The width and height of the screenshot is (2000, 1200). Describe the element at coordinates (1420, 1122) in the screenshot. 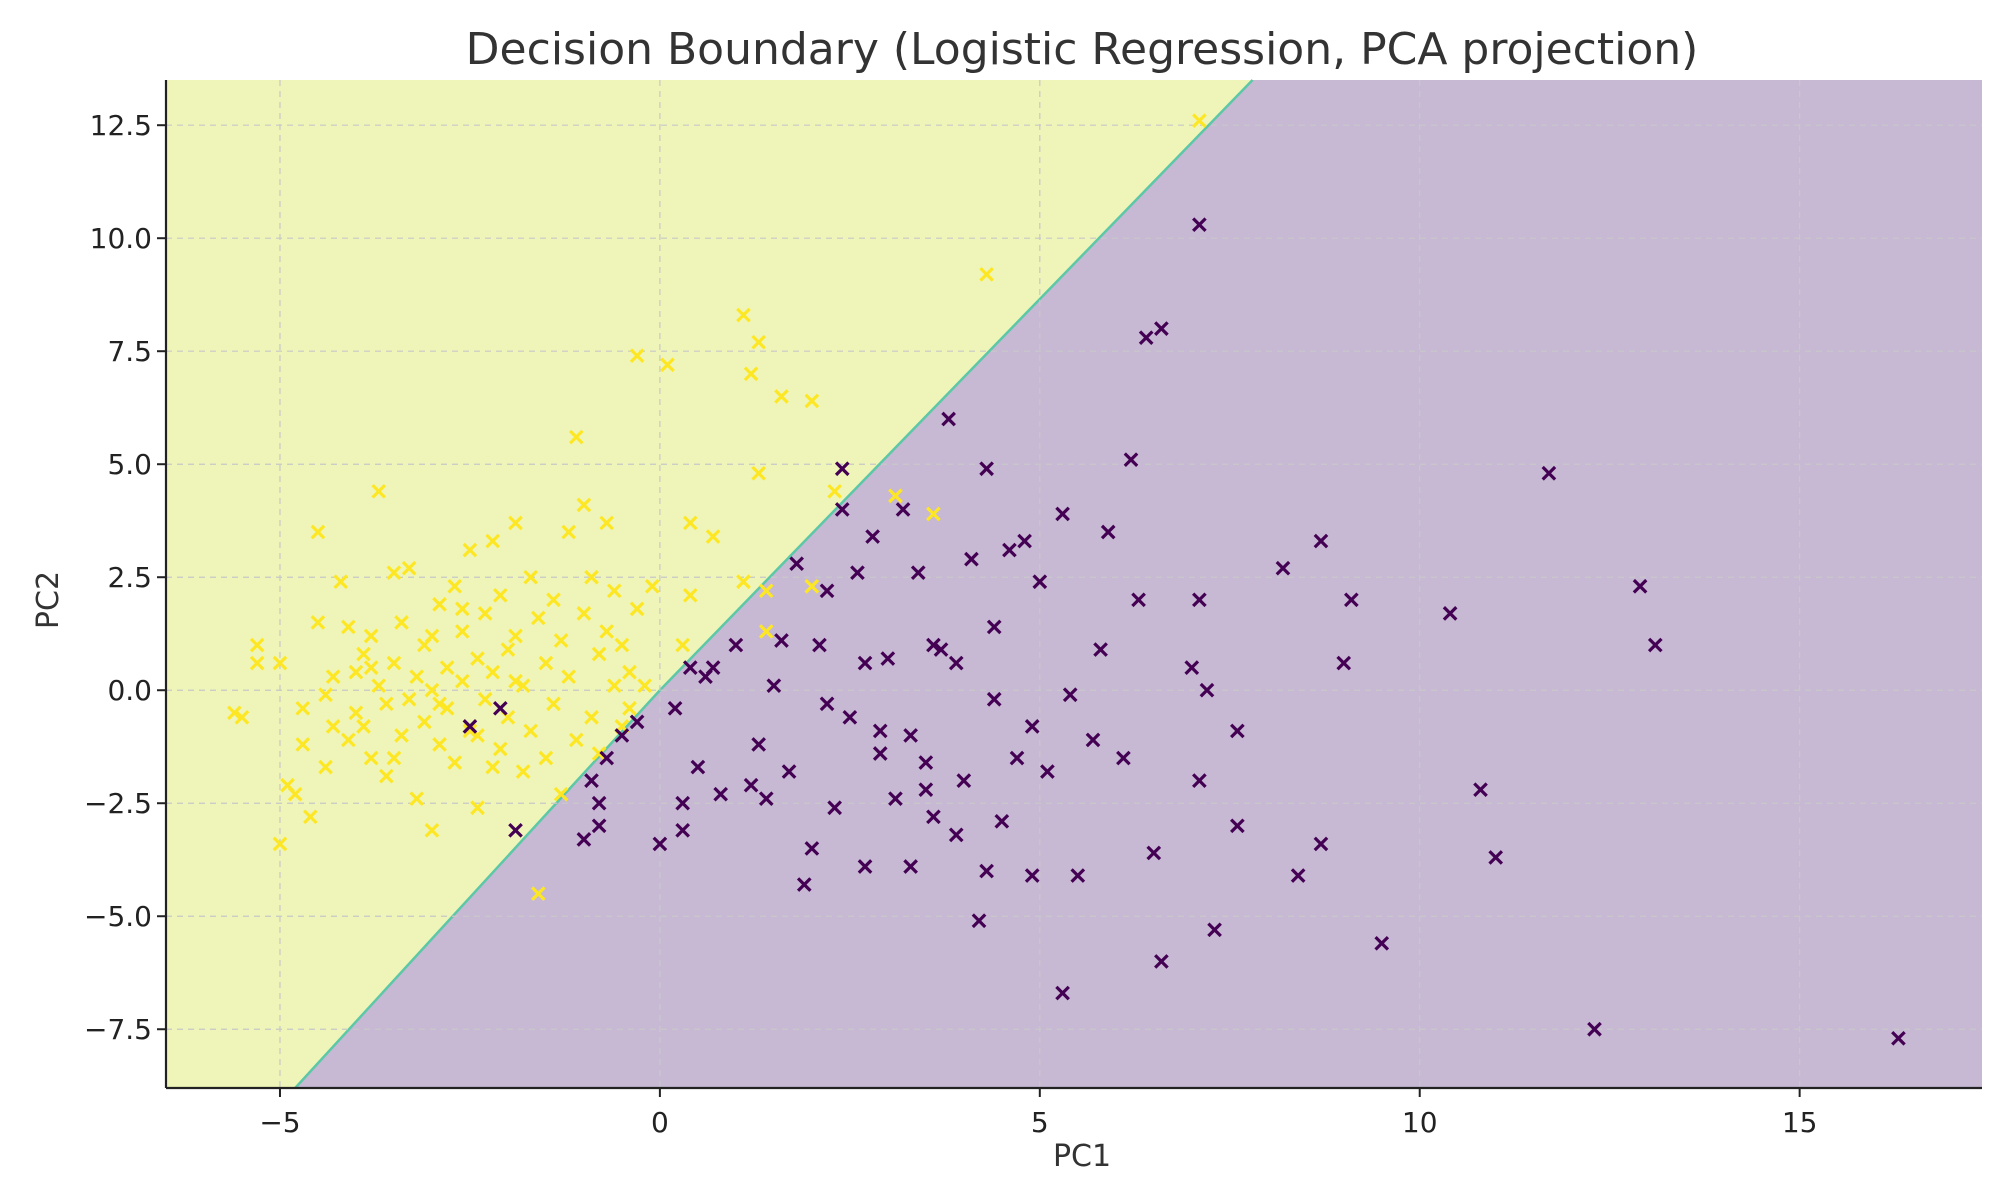

I see `x-tick-label: 10` at that location.